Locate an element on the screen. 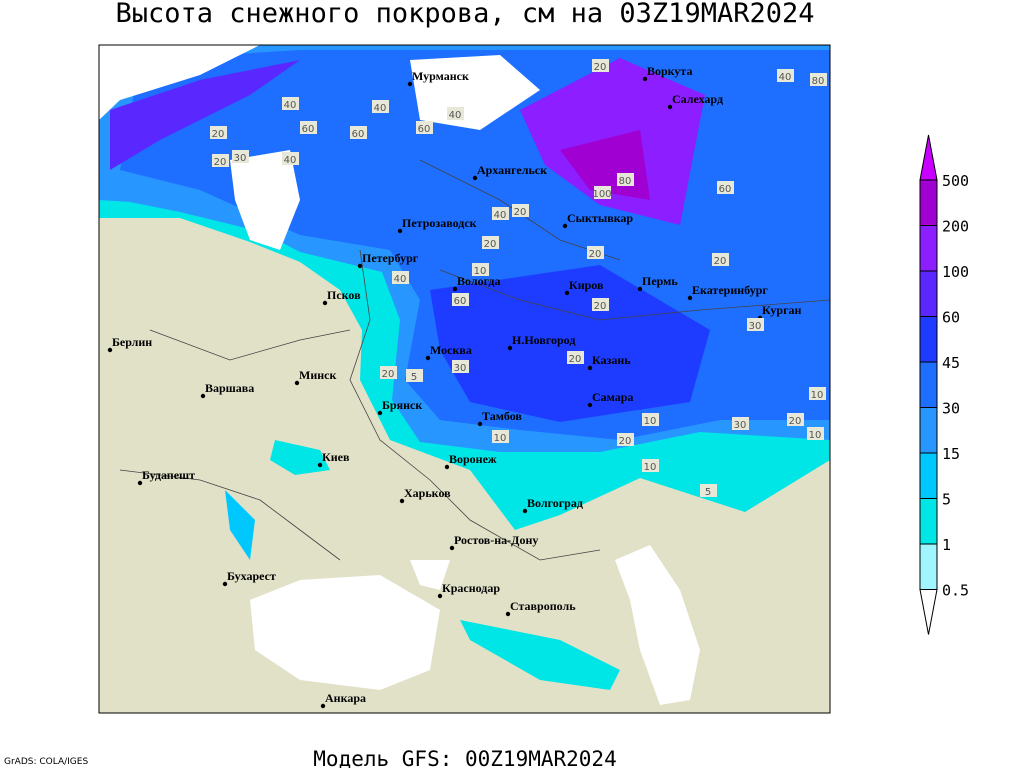  legend-top is located at coordinates (928, 157).